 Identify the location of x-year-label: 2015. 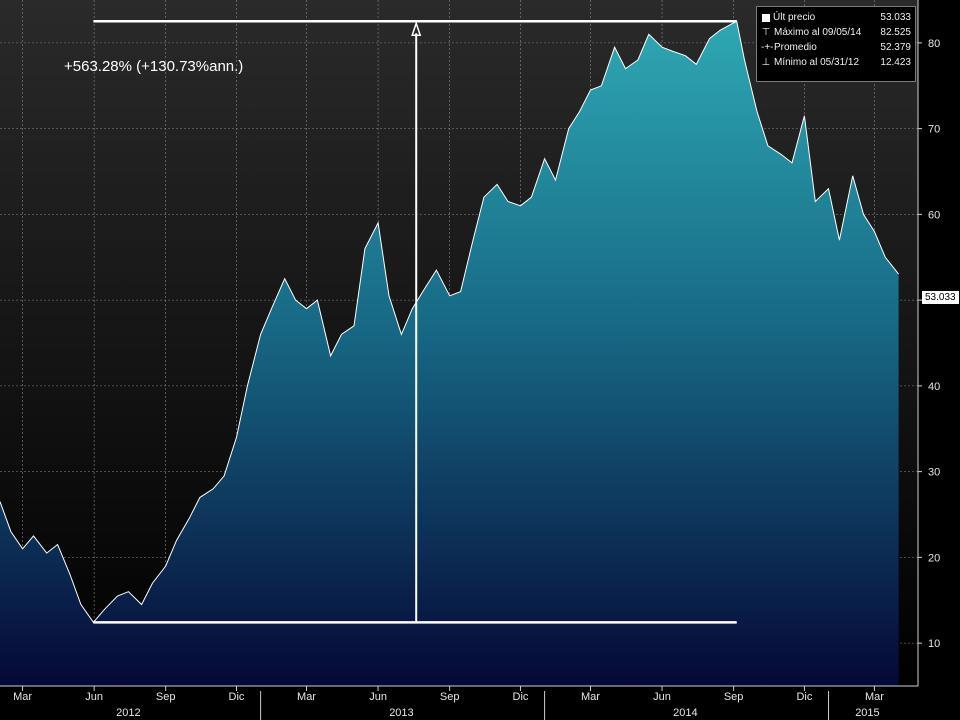
(867, 713).